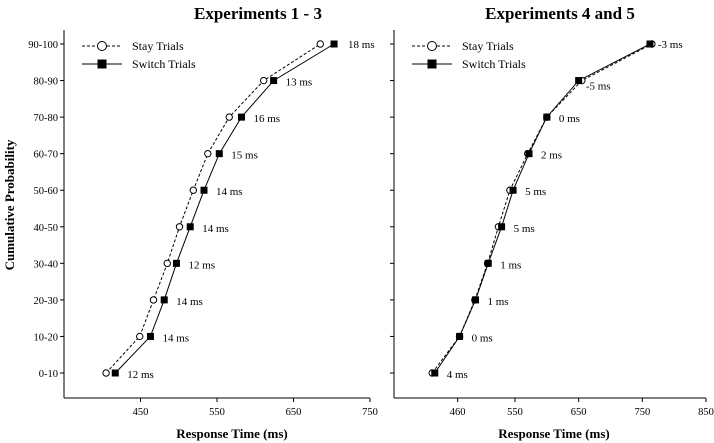  Describe the element at coordinates (551, 156) in the screenshot. I see `difference-label: 2 ms` at that location.